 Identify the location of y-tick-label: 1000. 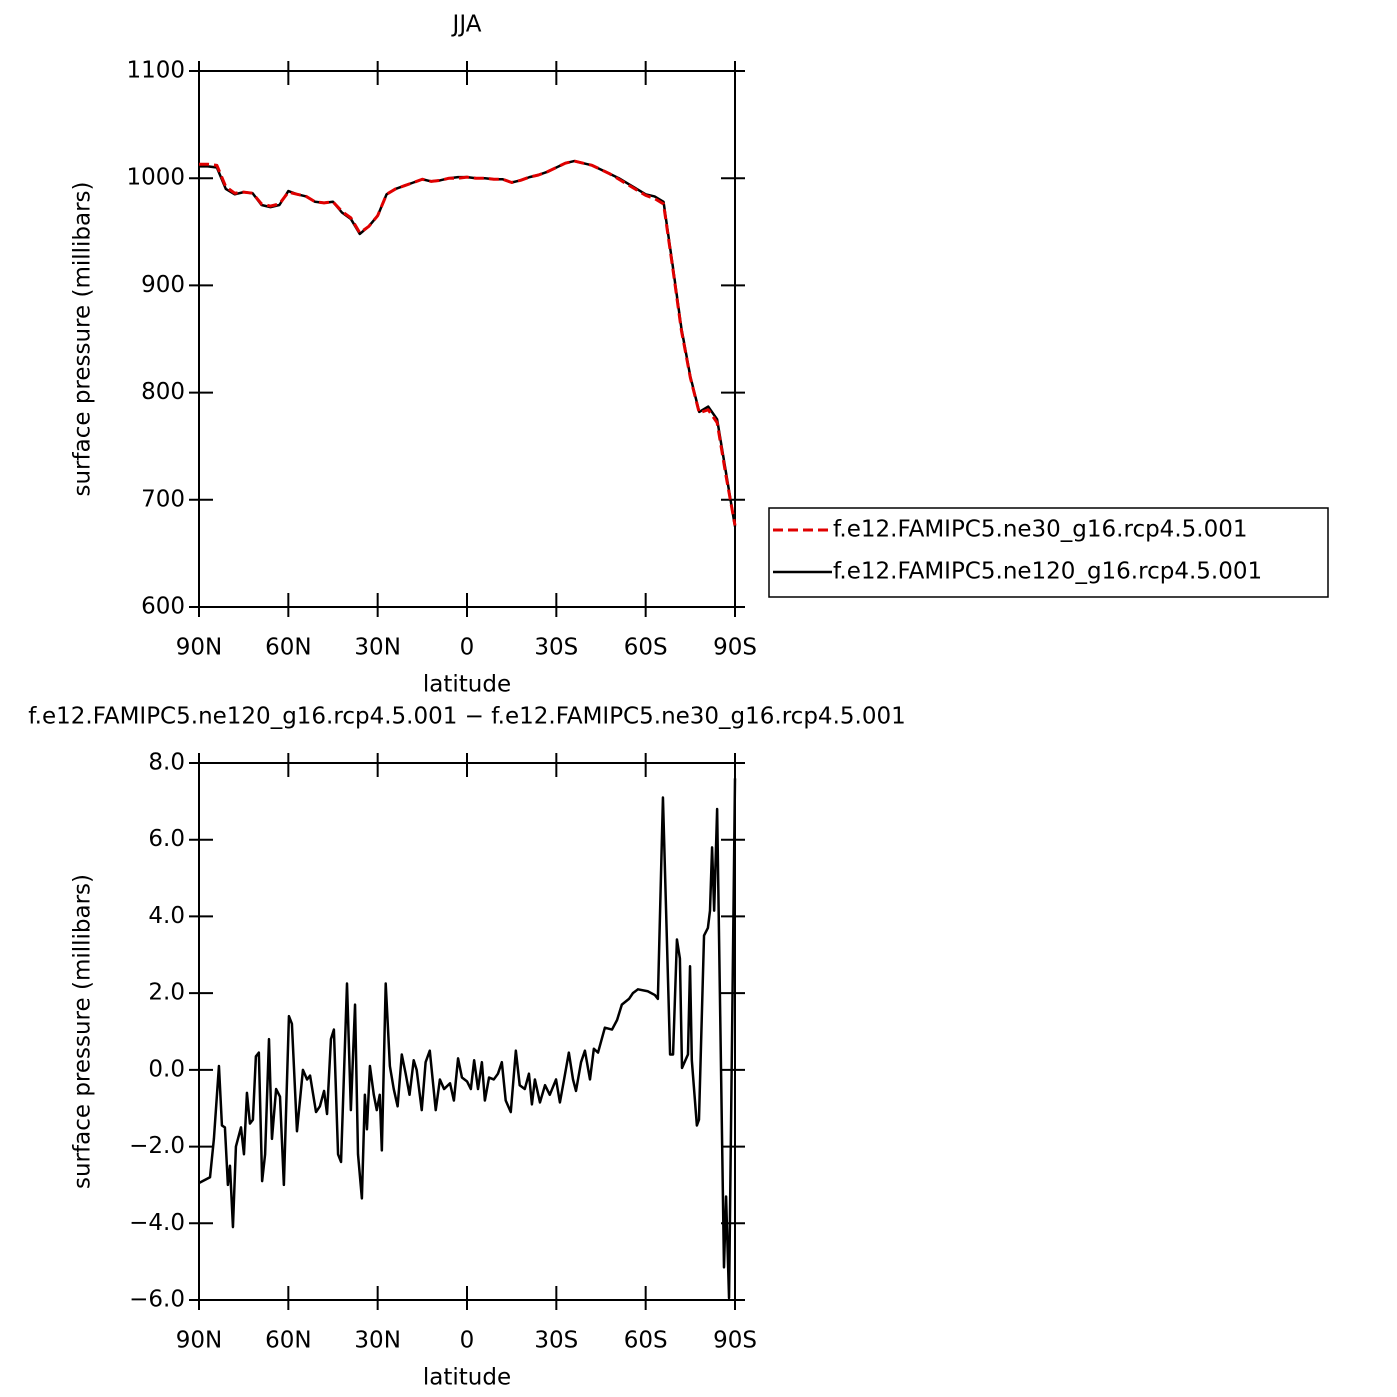
(155, 178).